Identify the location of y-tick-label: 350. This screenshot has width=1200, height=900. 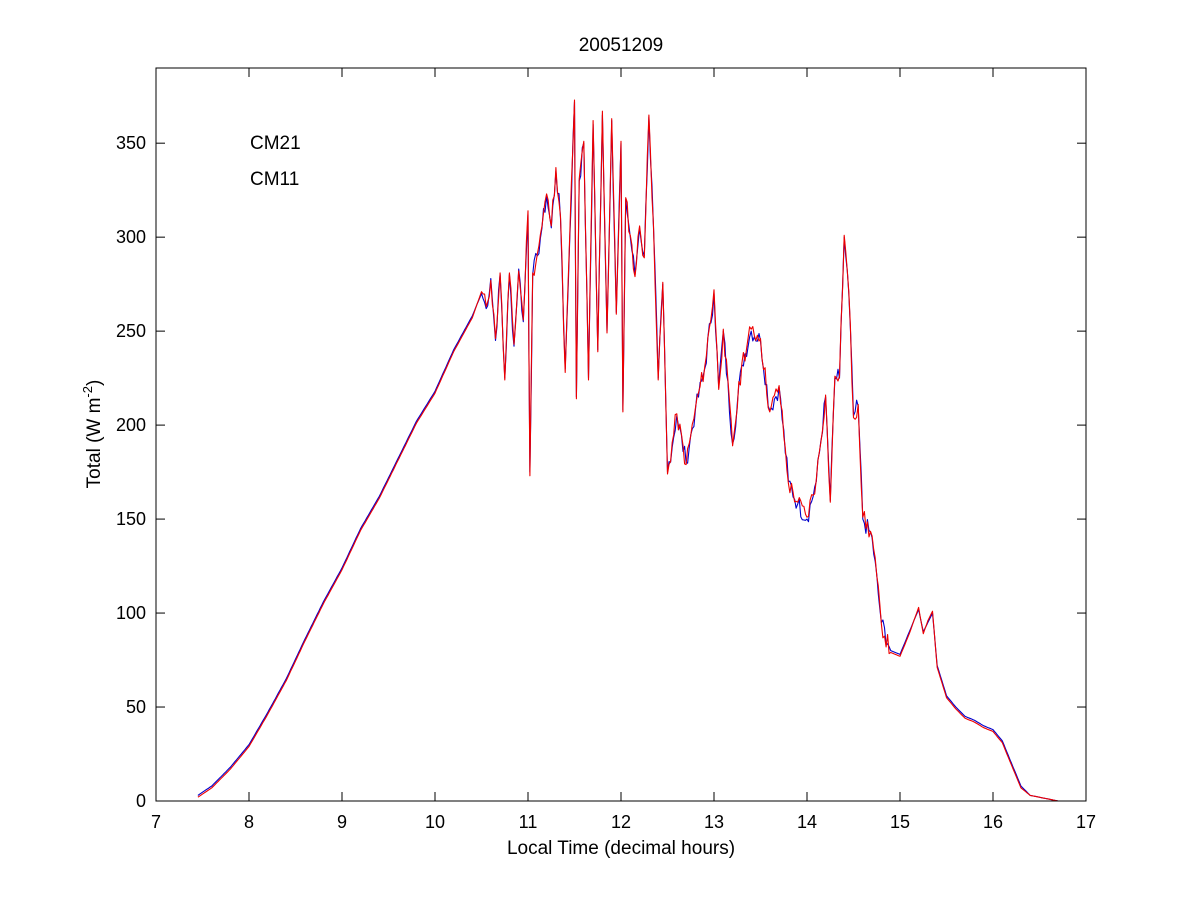
(131, 143).